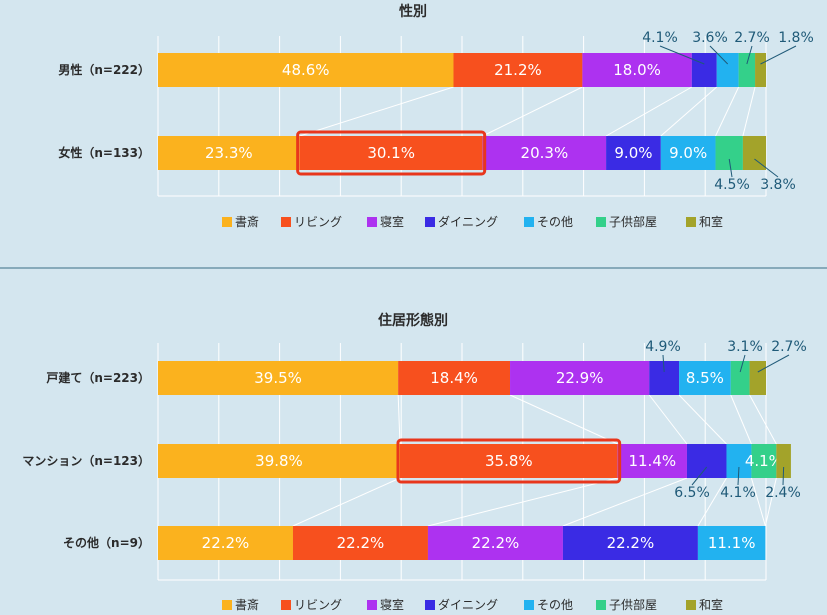  What do you see at coordinates (278, 378) in the screenshot?
I see `bar-value-label: 39.5%` at bounding box center [278, 378].